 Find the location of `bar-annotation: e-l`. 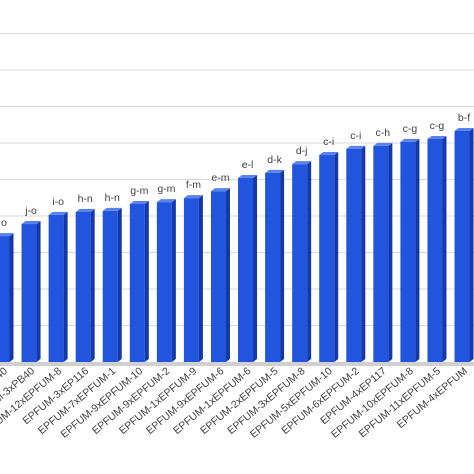

bar-annotation: e-l is located at coordinates (248, 165).